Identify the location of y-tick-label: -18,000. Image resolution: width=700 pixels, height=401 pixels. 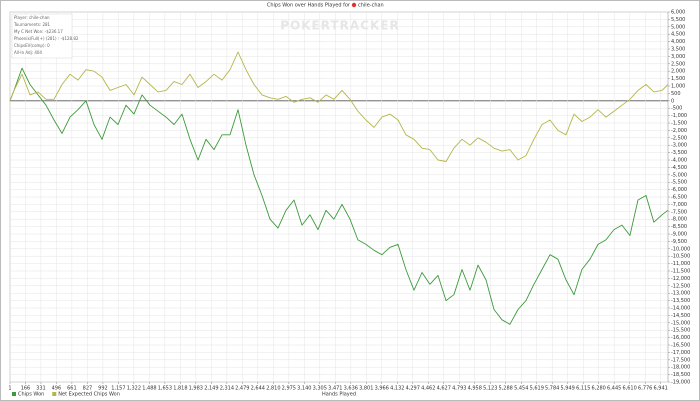
(680, 368).